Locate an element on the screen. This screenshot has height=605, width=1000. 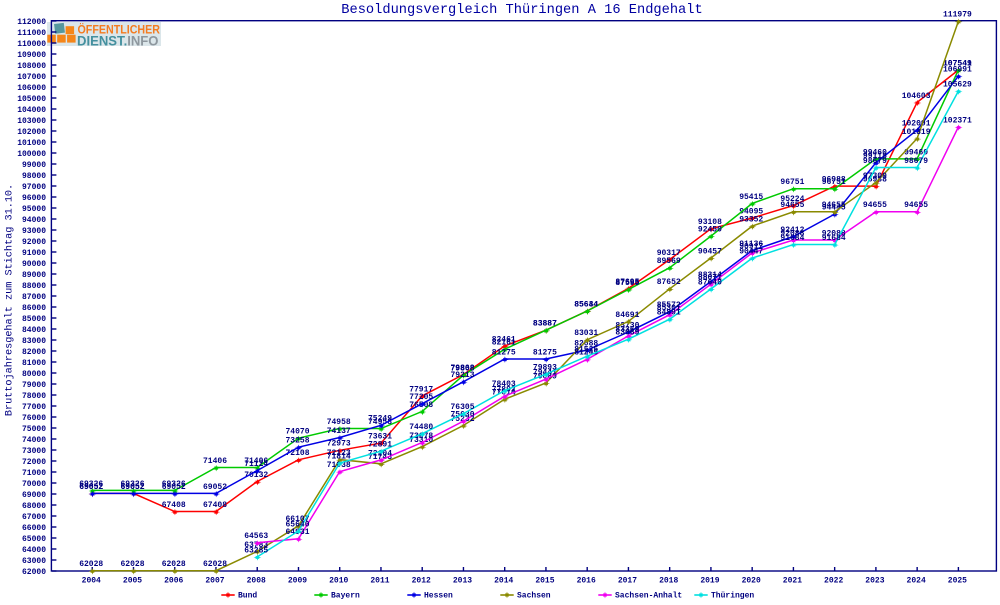
svg-text: 88314 is located at coordinates (710, 275).